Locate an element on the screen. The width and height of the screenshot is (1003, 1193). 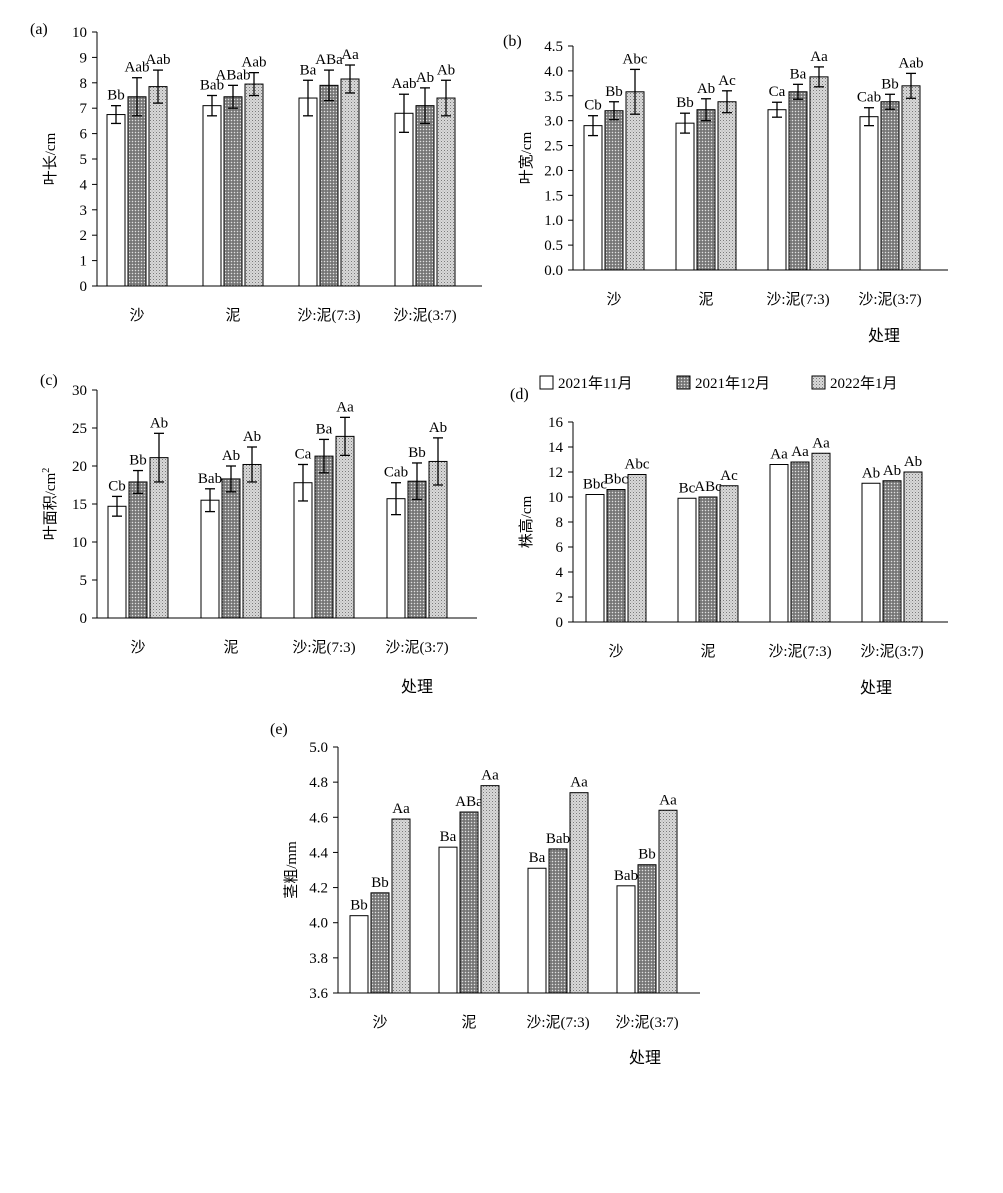
legend-label: 2022年1月 is located at coordinates (864, 383).